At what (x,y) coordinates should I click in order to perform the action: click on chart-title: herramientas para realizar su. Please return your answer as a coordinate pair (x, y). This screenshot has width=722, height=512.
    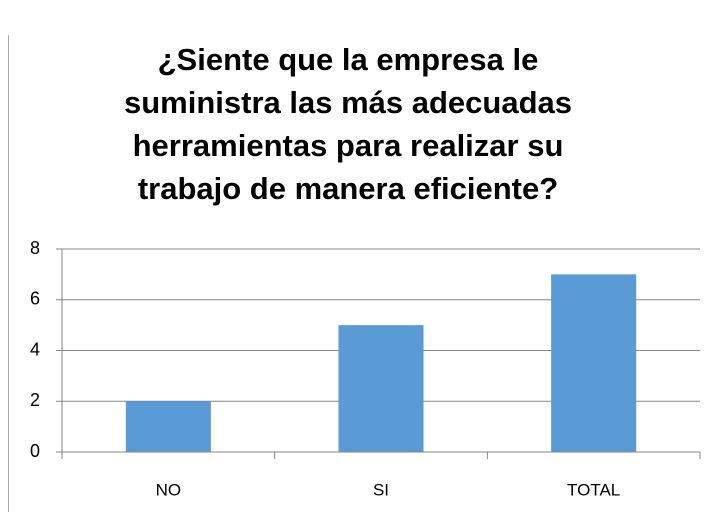
    Looking at the image, I should click on (348, 145).